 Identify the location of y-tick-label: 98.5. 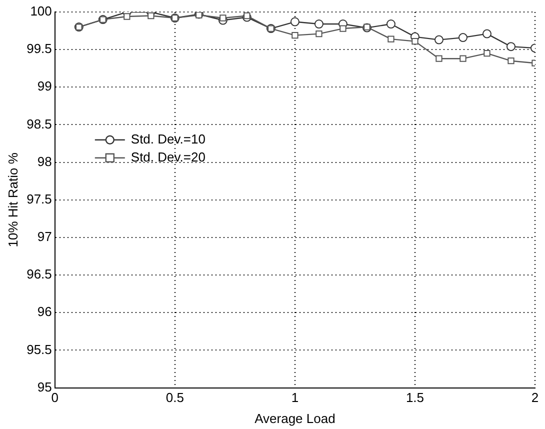
(39, 124).